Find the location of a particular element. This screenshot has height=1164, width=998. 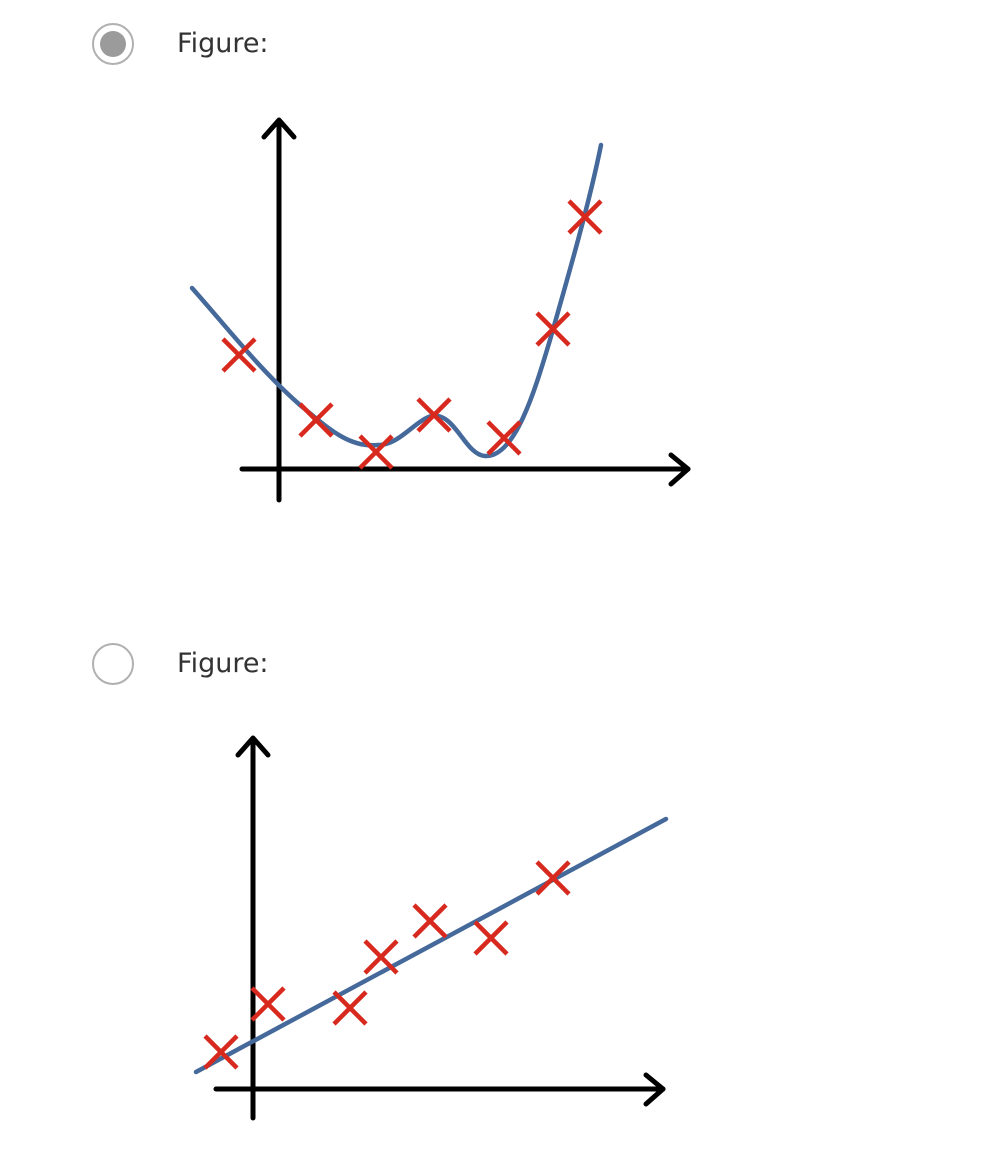

fitted-line is located at coordinates (431, 945).